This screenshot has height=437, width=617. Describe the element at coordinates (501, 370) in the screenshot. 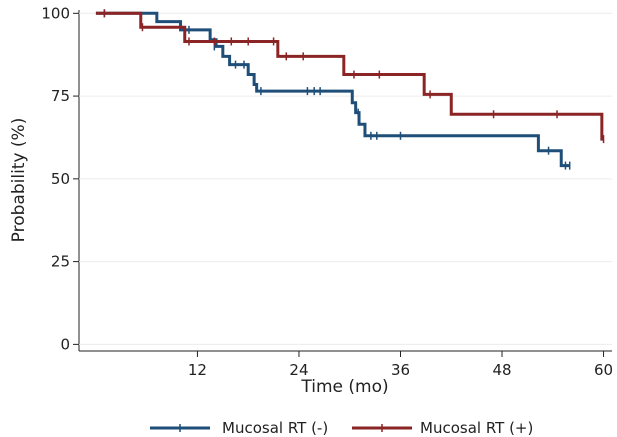

I see `x-tick-label-48: 48` at that location.